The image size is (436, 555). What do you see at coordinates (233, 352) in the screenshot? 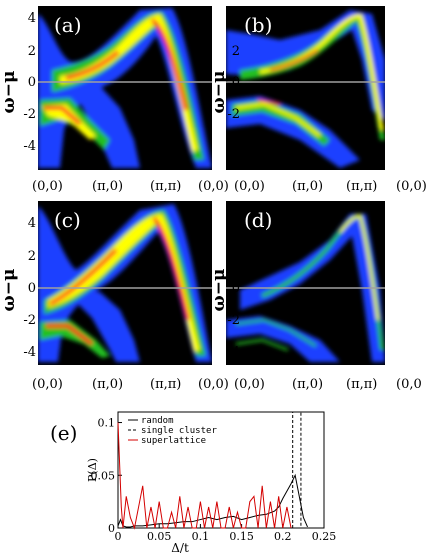
I see `panel-d-ytick: -4` at bounding box center [233, 352].